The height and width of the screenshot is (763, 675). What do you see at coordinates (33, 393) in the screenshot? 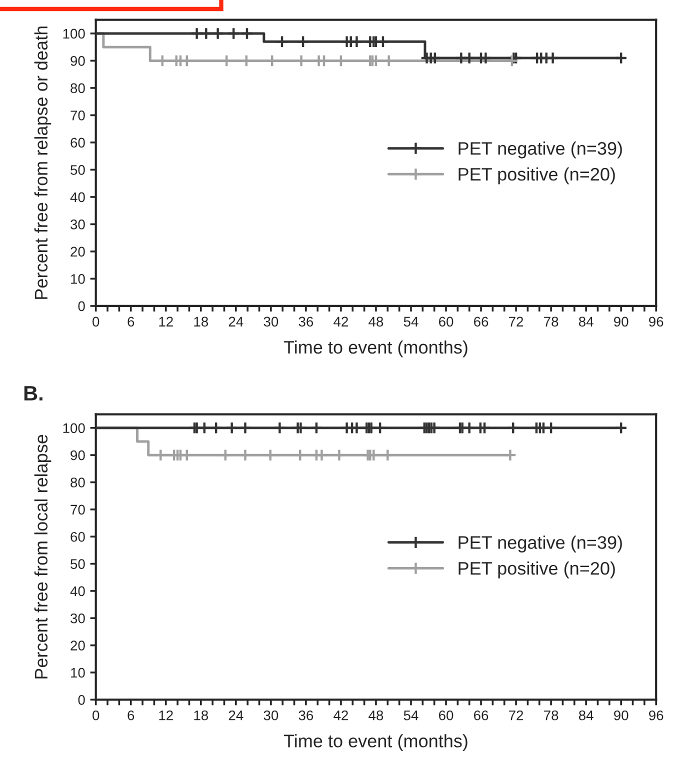
I see `chart-title: B.` at bounding box center [33, 393].